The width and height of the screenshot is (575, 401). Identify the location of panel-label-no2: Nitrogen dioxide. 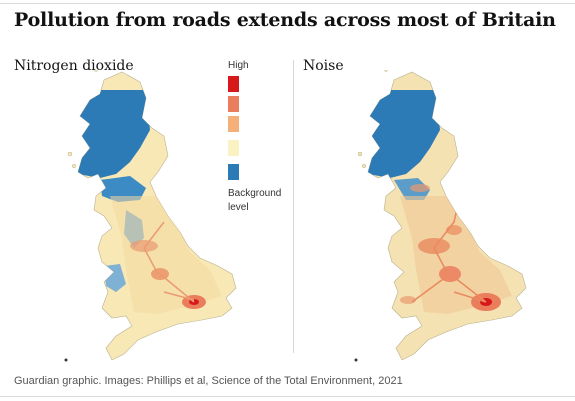
(74, 66).